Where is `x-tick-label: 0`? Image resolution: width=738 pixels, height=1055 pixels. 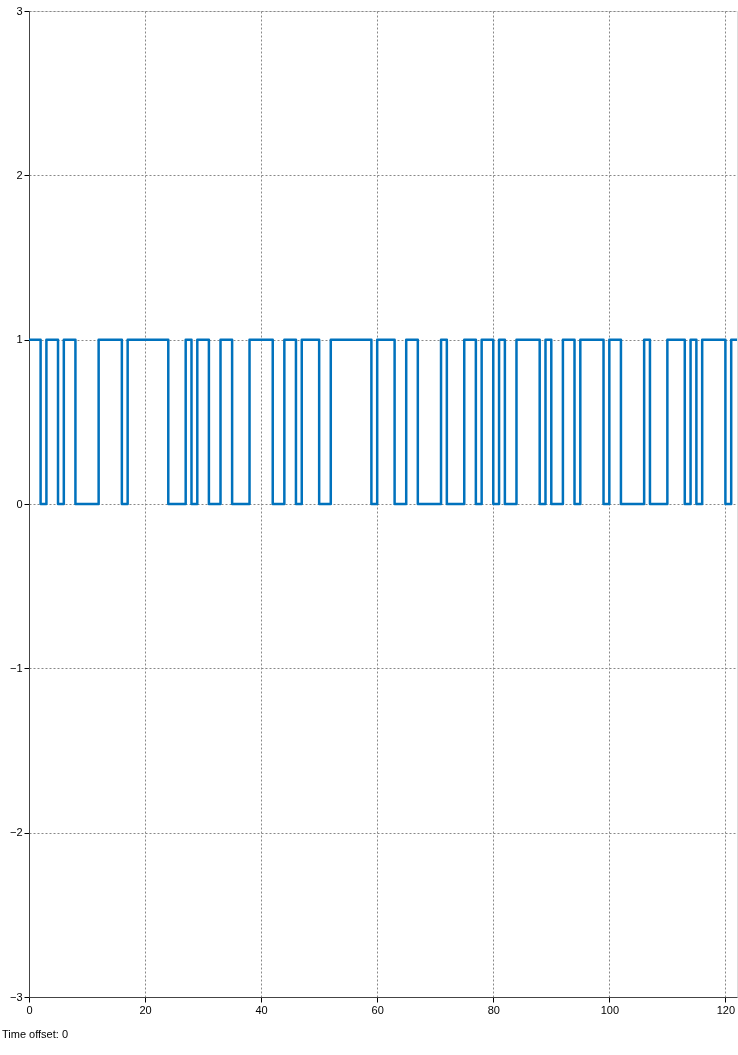 x-tick-label: 0 is located at coordinates (29, 1009).